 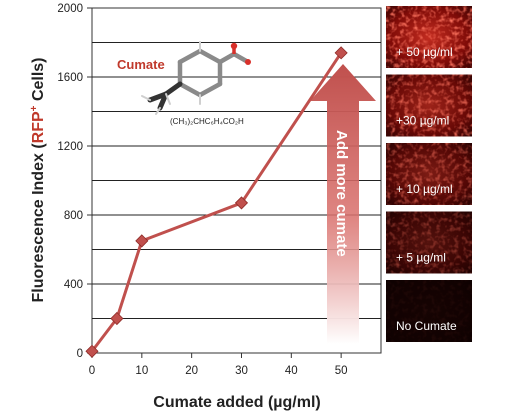 What do you see at coordinates (341, 371) in the screenshot?
I see `x-tick-label: 50` at bounding box center [341, 371].